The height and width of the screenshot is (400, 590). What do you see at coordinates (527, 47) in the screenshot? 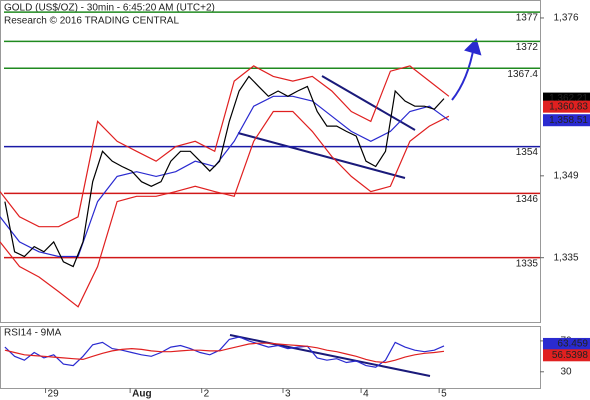
I see `level-label: 1372` at bounding box center [527, 47].